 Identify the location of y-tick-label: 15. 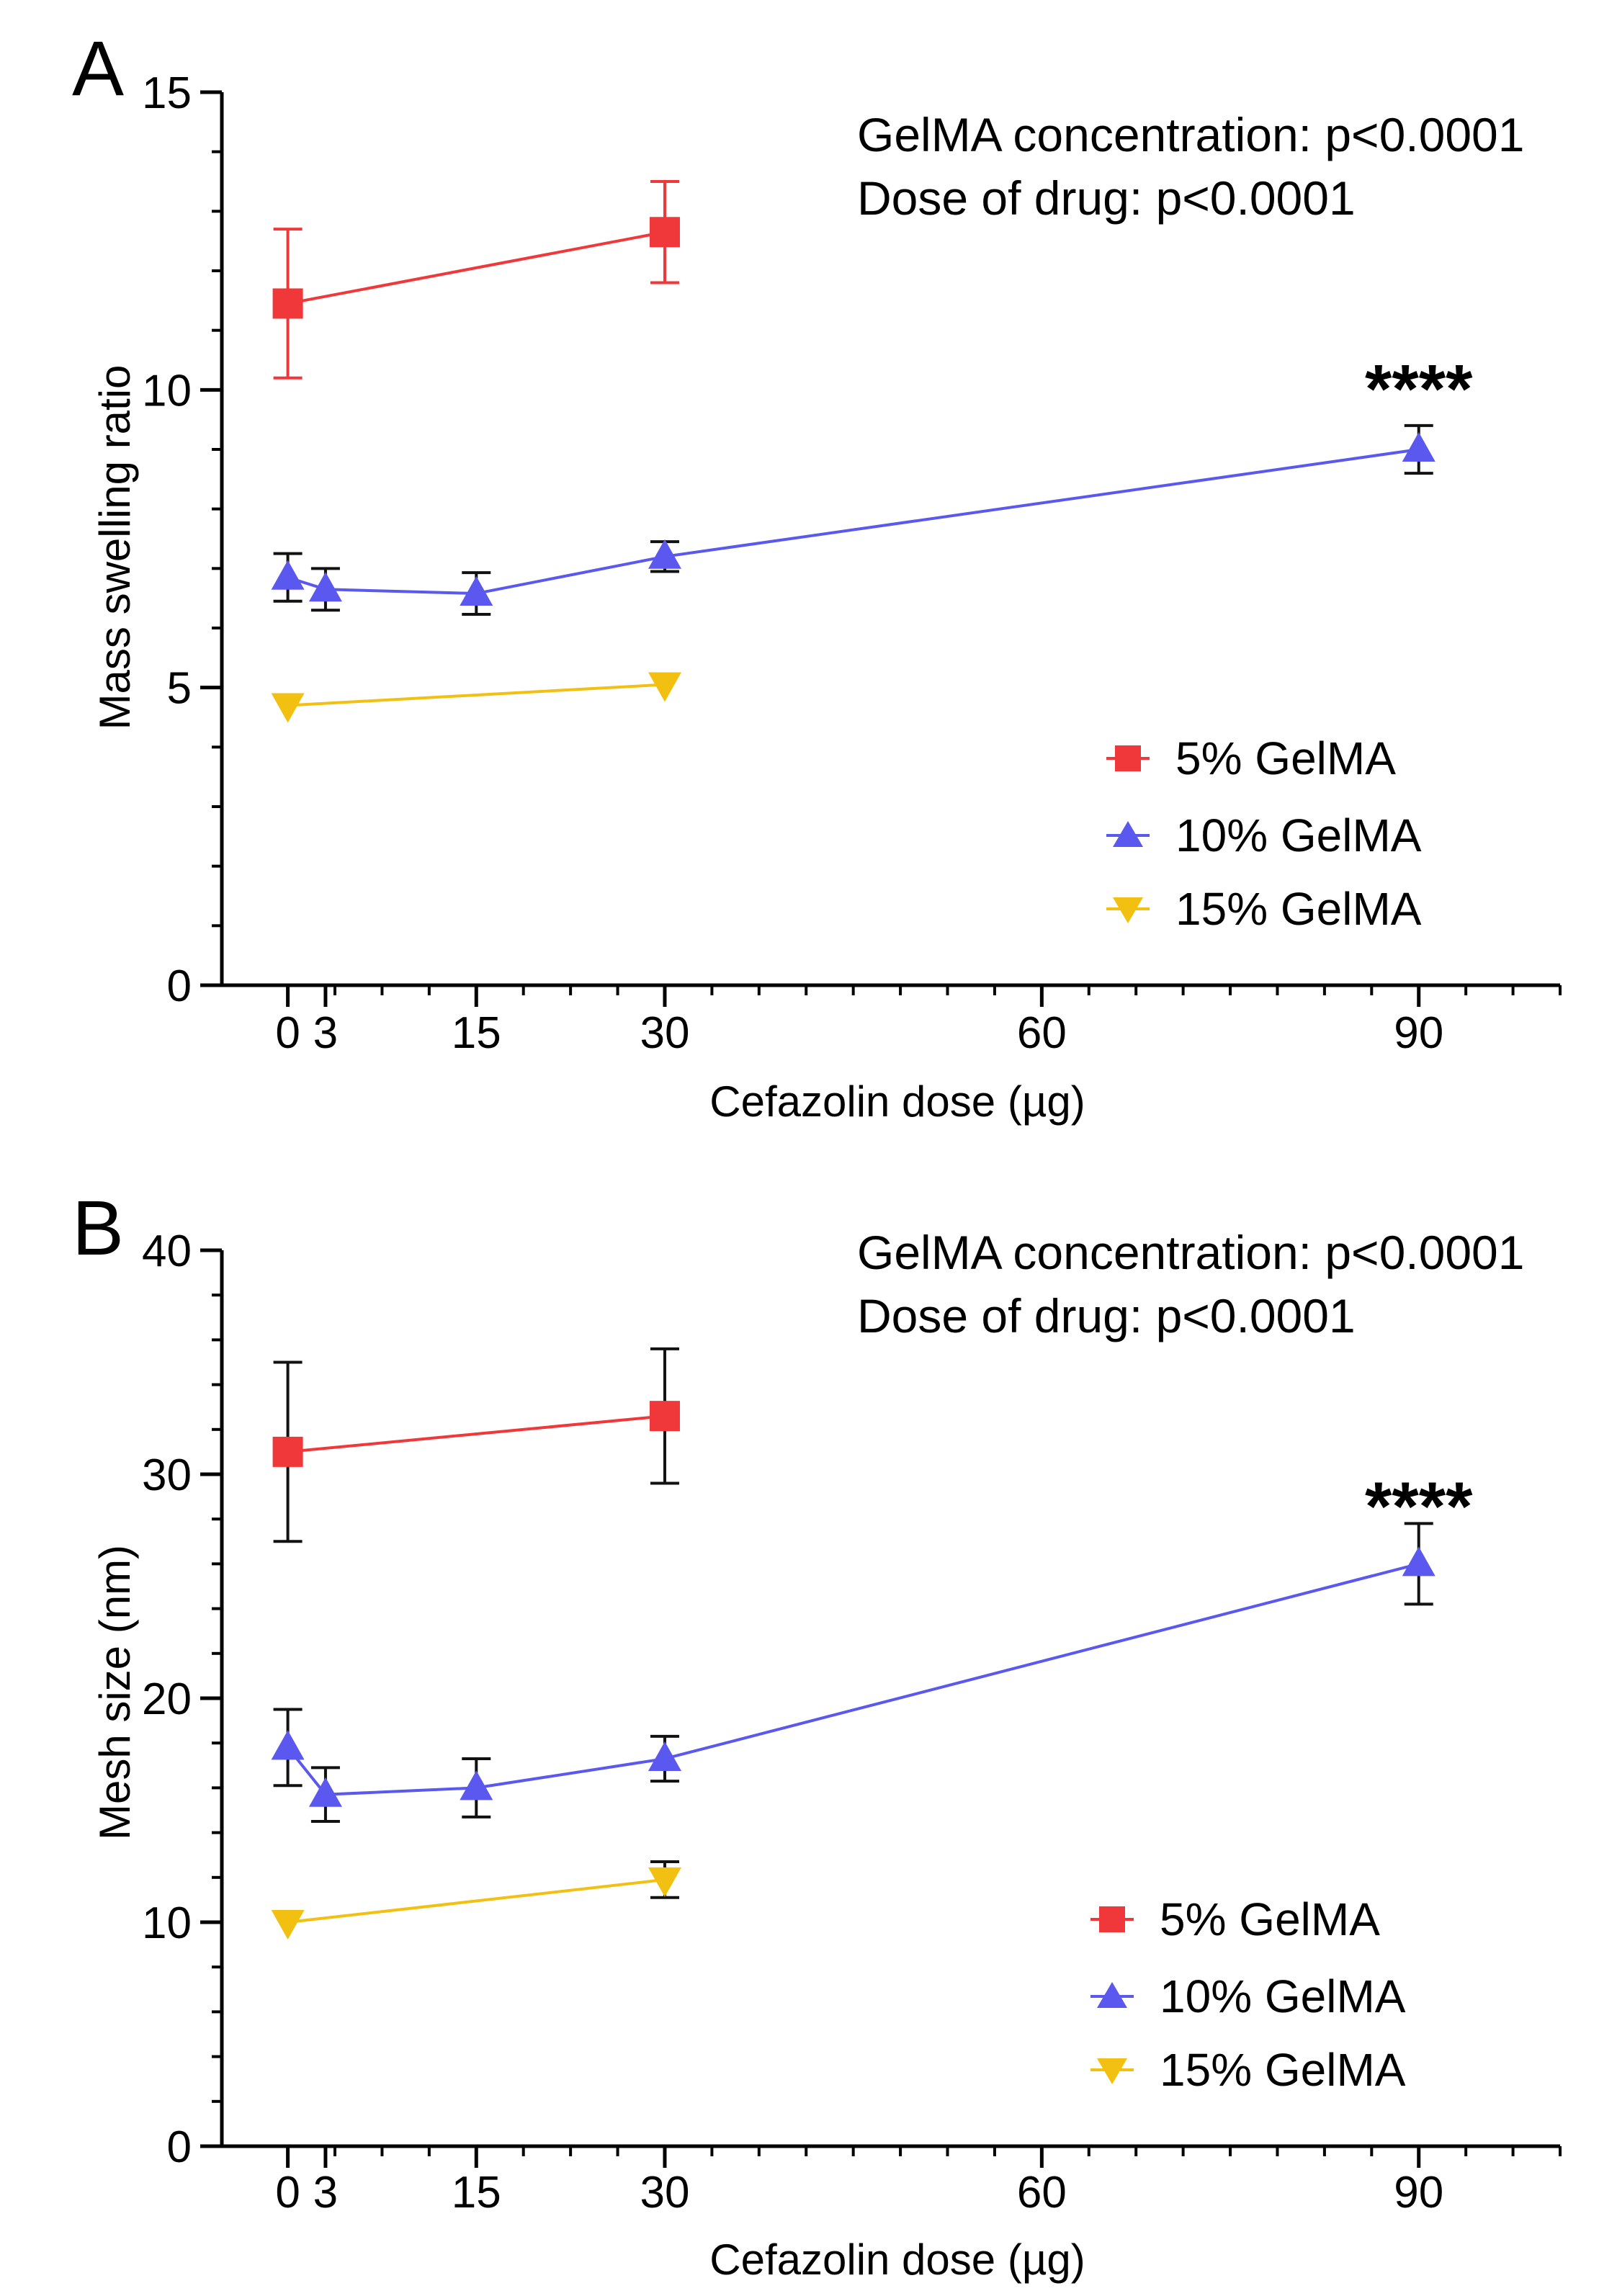
(167, 93).